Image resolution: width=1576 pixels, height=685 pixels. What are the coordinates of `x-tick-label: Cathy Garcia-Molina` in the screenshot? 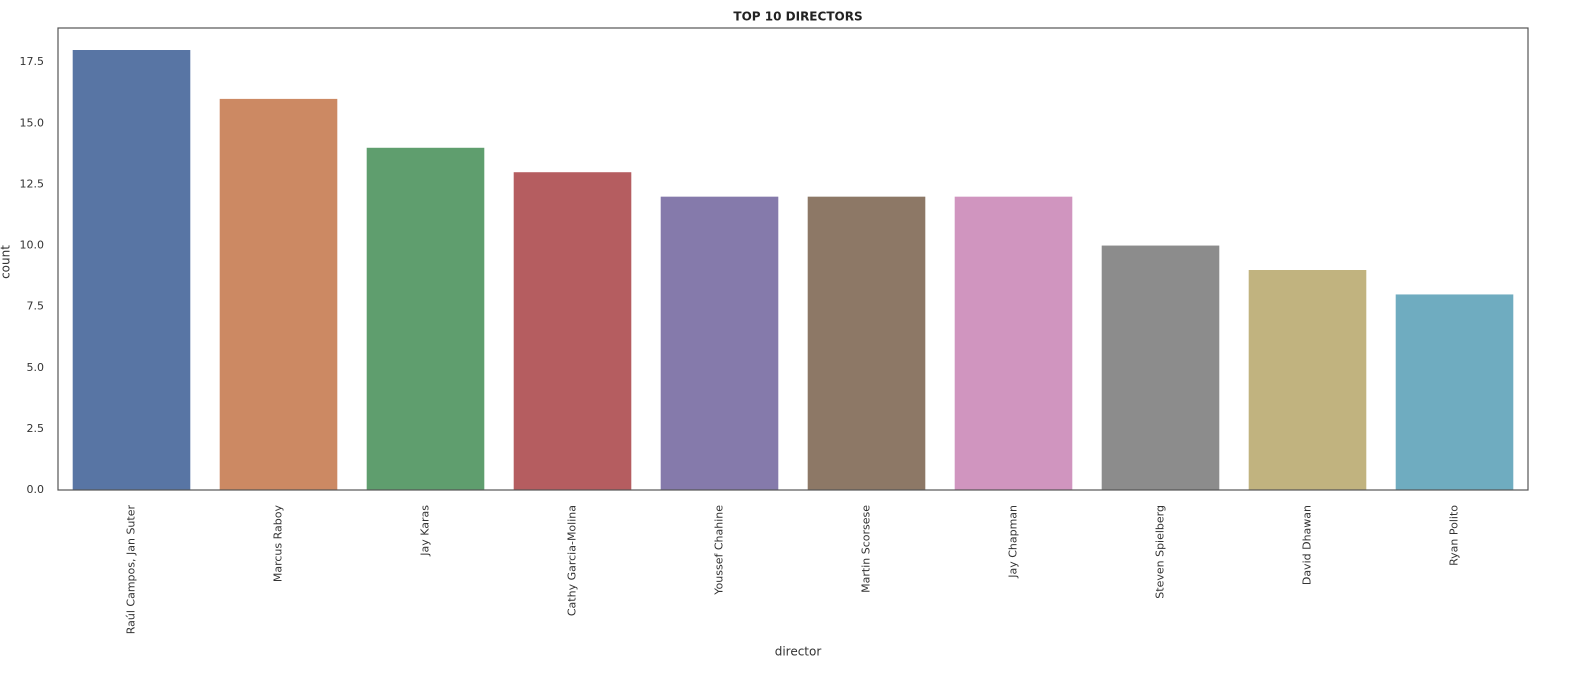 It's located at (572, 560).